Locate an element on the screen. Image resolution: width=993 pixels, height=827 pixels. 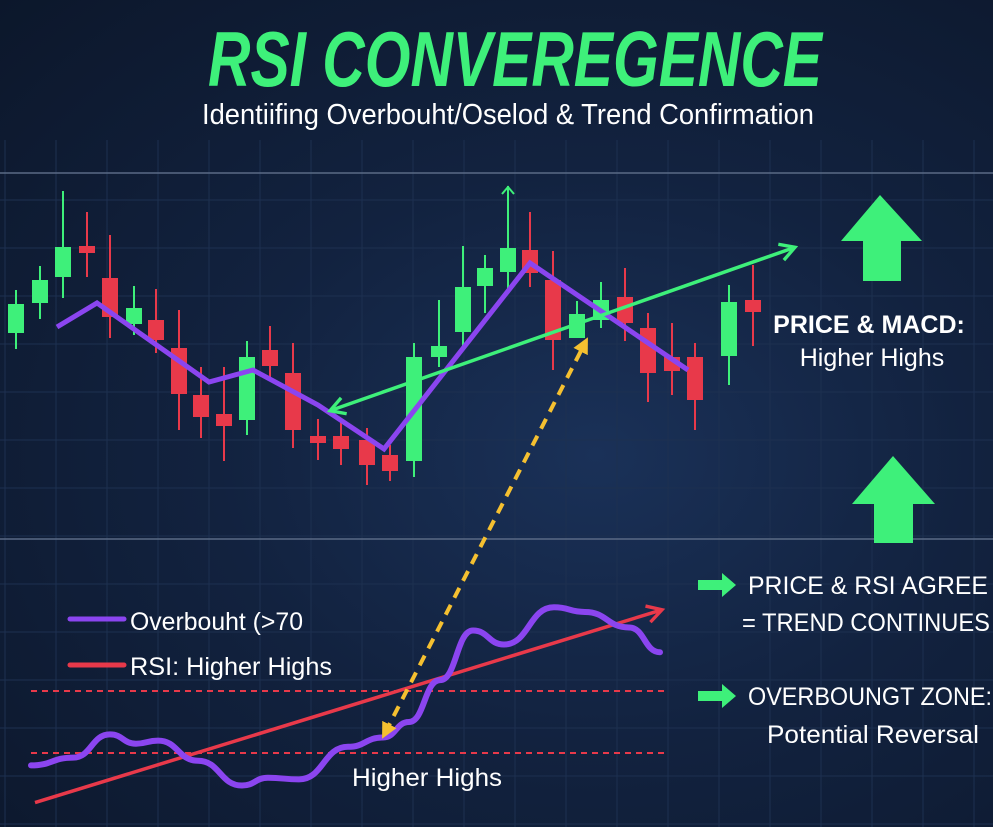
legend-label: Overbouht (>70 is located at coordinates (216, 622).